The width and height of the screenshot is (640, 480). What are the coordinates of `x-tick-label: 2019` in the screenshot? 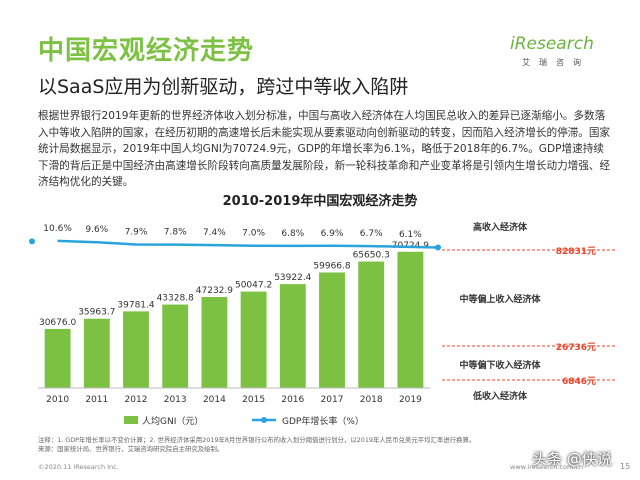 It's located at (410, 400).